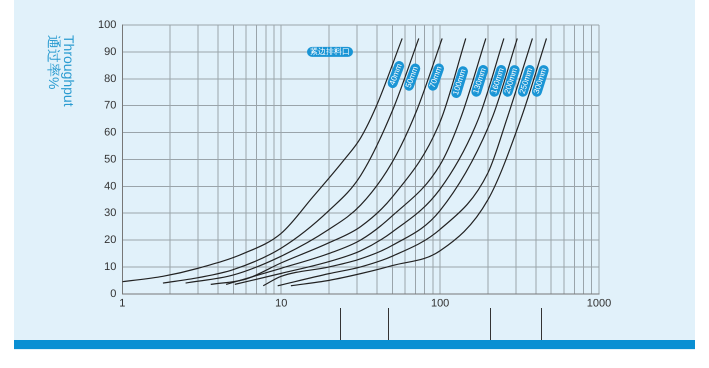 This screenshot has height=368, width=709. Describe the element at coordinates (107, 25) in the screenshot. I see `y-tick-label: 100` at that location.